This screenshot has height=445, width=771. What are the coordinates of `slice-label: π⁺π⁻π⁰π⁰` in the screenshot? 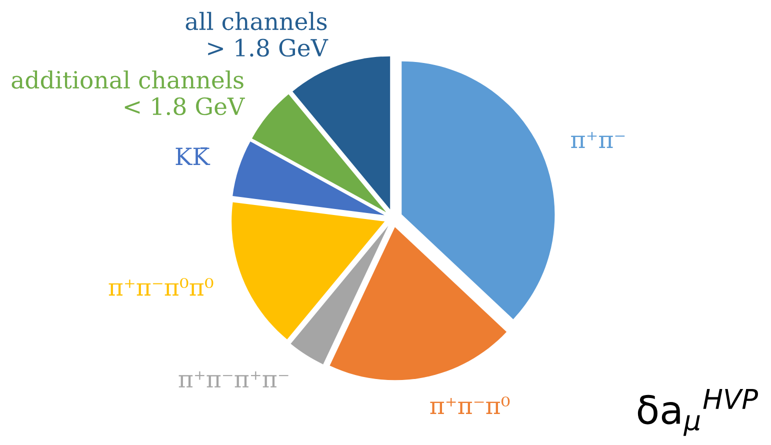 It's located at (161, 287).